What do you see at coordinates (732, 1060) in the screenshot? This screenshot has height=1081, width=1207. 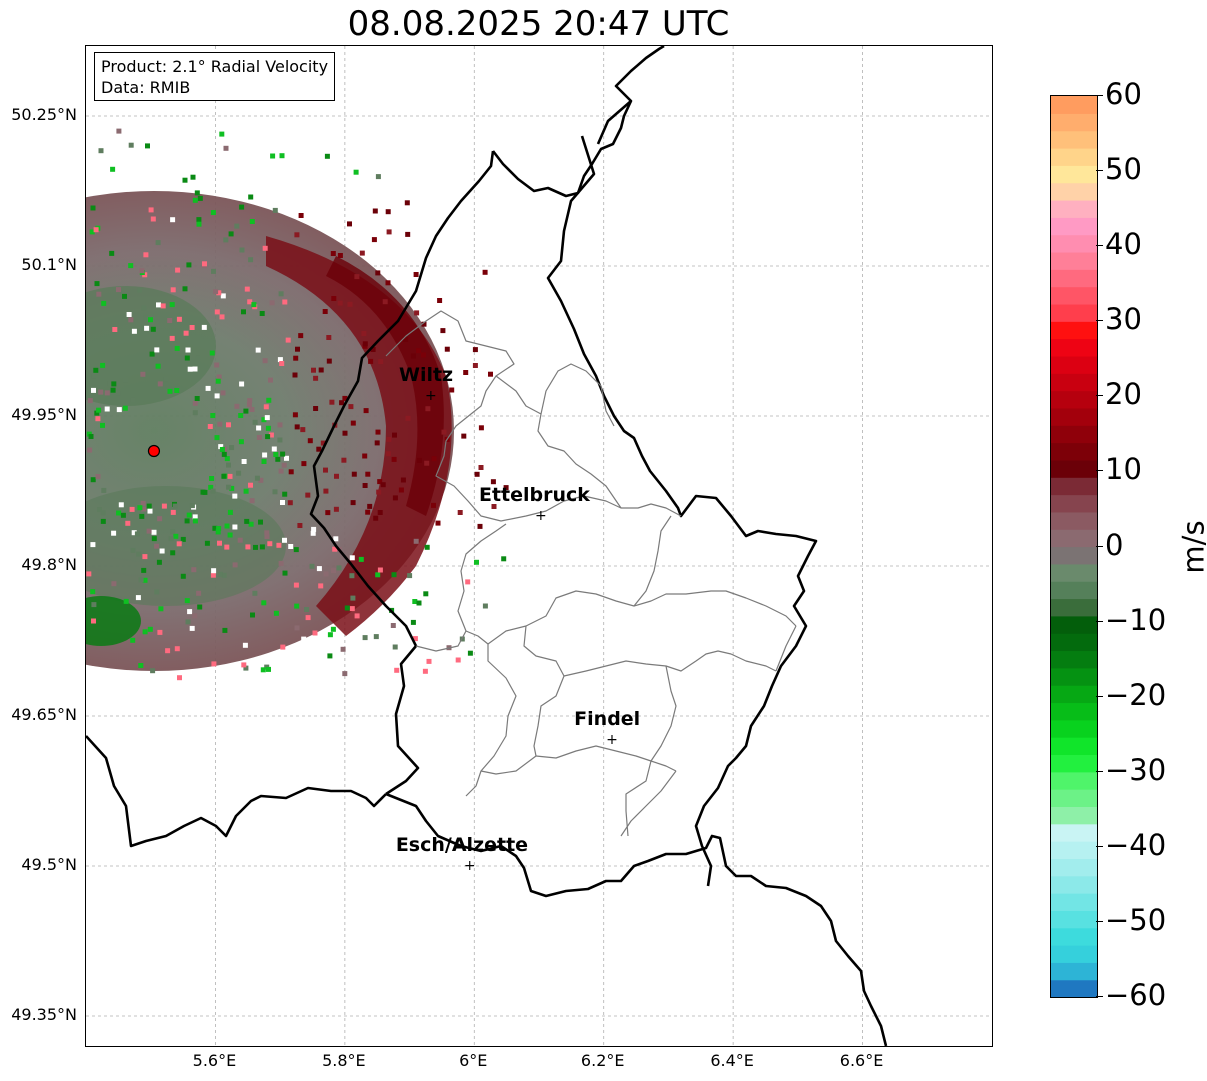 I see `lon-tick-label: 6.4°E` at bounding box center [732, 1060].